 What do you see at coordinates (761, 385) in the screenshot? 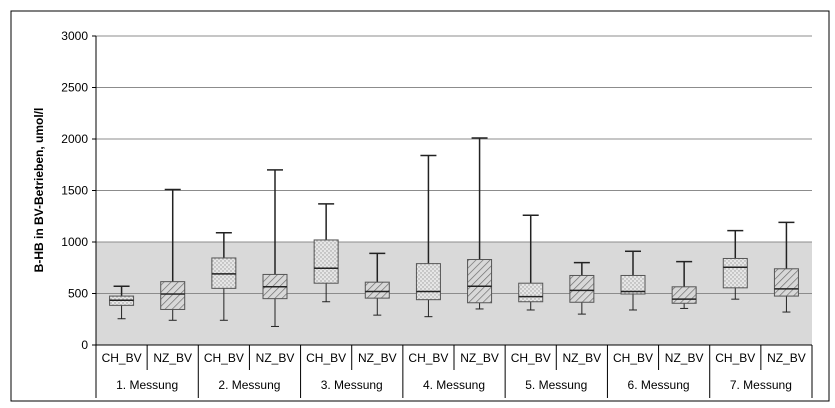
I see `x-group-label: 7. Messung` at bounding box center [761, 385].